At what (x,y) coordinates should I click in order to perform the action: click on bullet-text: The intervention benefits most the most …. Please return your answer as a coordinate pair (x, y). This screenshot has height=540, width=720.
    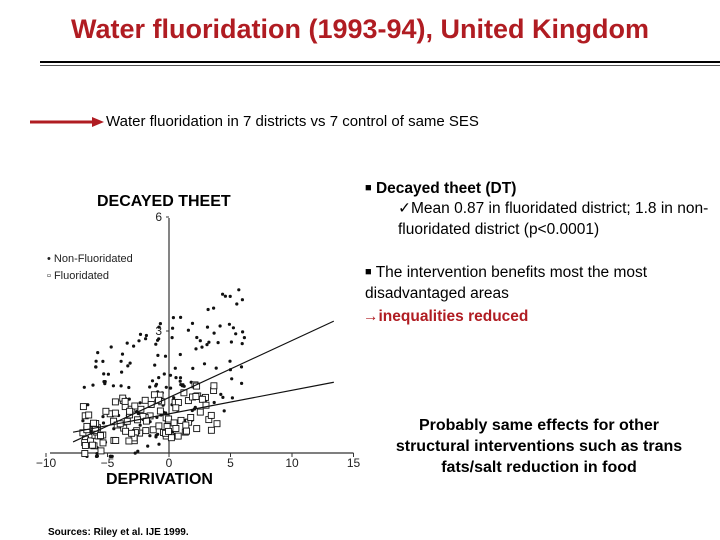
    Looking at the image, I should click on (506, 283).